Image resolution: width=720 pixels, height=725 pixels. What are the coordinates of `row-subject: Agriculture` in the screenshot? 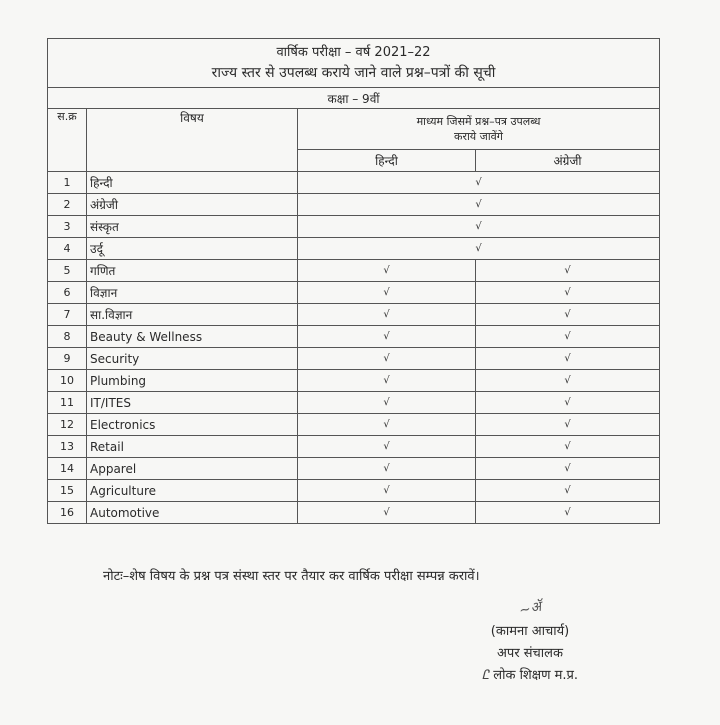 It's located at (192, 490).